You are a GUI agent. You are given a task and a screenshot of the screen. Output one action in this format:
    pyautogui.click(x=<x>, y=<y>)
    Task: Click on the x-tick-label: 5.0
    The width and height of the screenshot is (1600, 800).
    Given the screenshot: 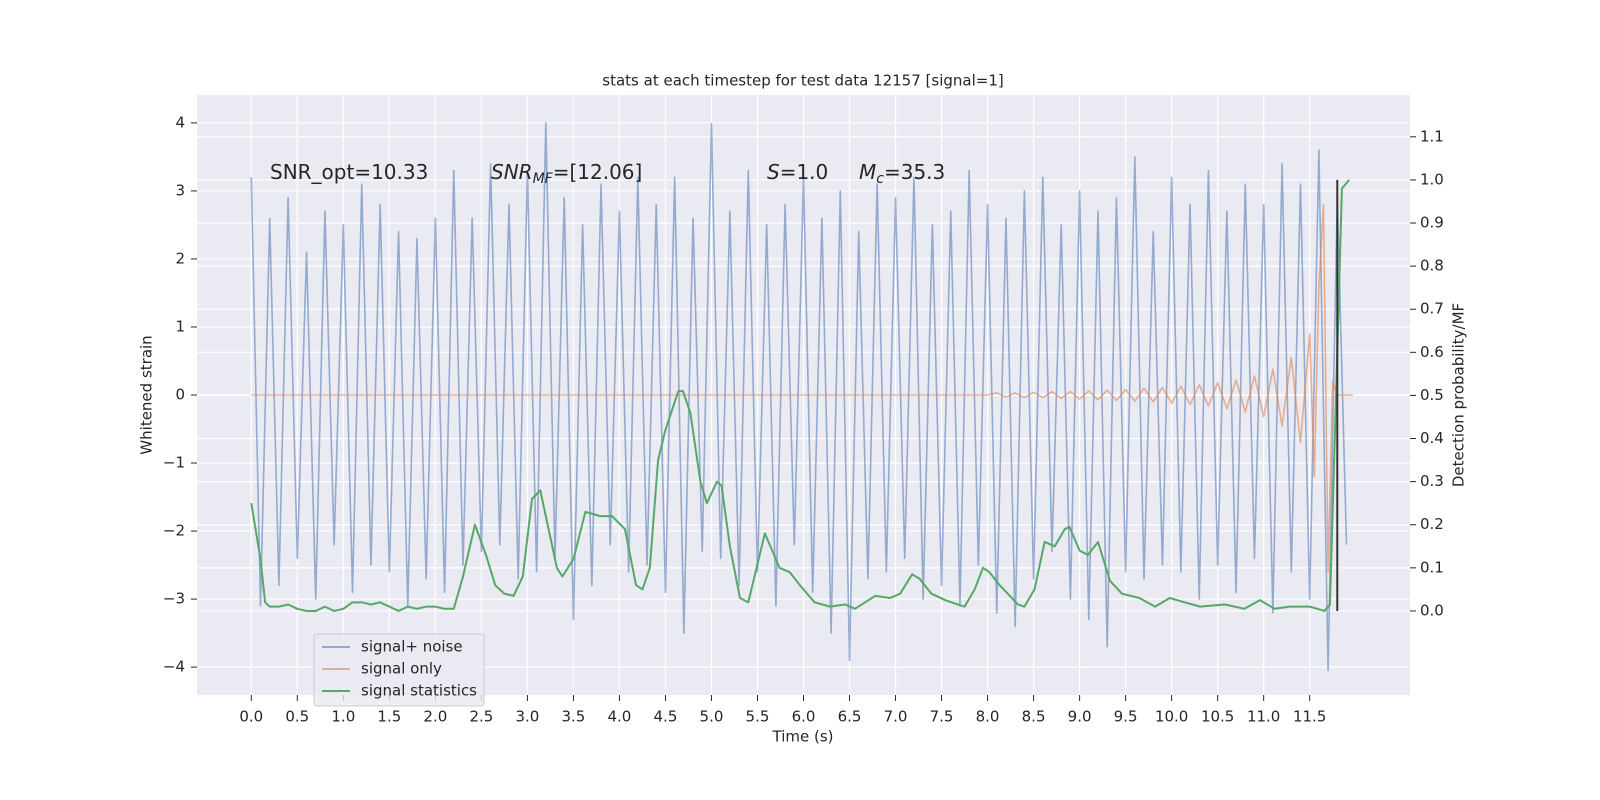 What is the action you would take?
    pyautogui.click(x=712, y=717)
    